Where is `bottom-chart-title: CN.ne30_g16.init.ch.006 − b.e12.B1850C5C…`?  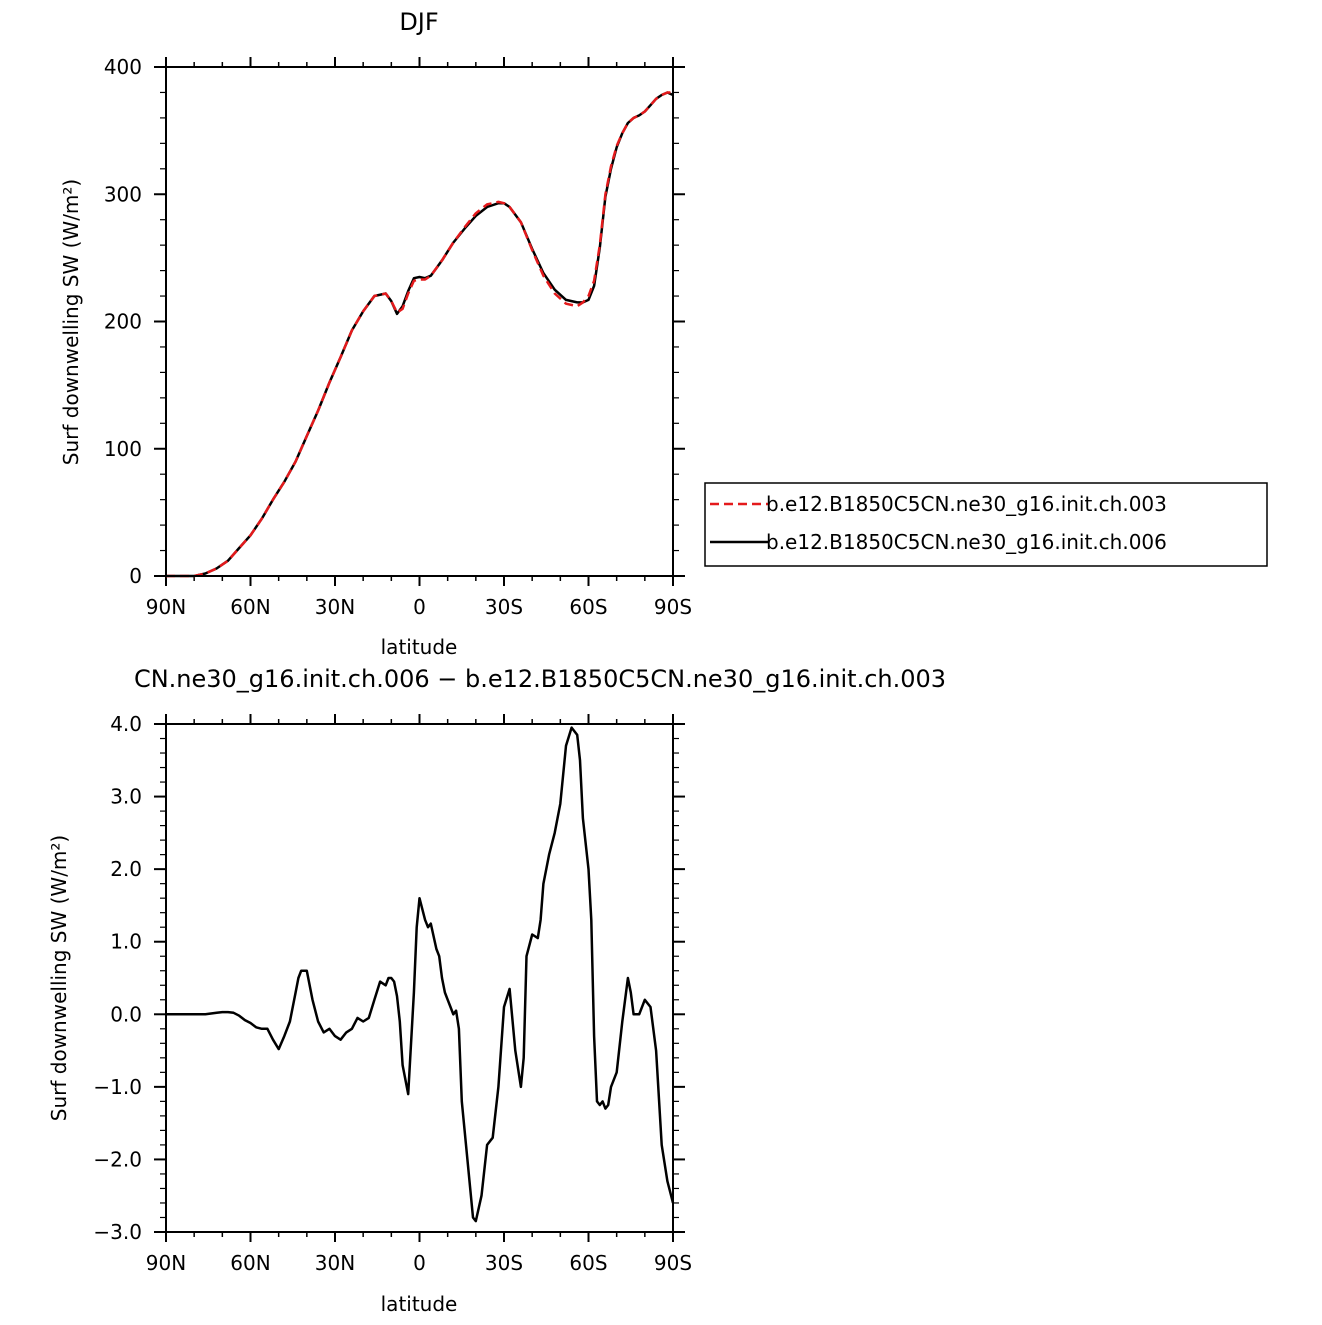 bottom-chart-title: CN.ne30_g16.init.ch.006 − b.e12.B1850C5C… is located at coordinates (540, 679).